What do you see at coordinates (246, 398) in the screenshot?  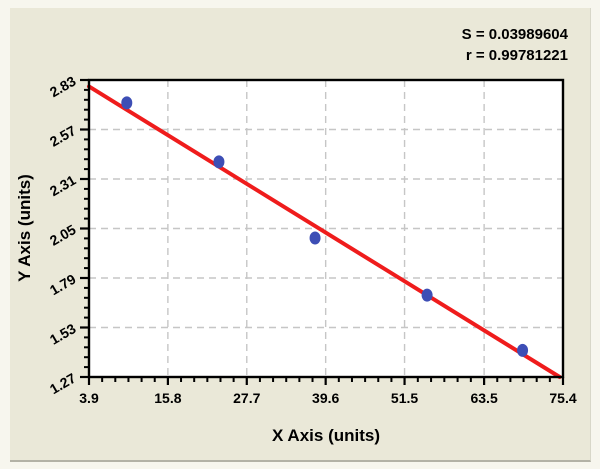 I see `x-tick-label: 27.7` at bounding box center [246, 398].